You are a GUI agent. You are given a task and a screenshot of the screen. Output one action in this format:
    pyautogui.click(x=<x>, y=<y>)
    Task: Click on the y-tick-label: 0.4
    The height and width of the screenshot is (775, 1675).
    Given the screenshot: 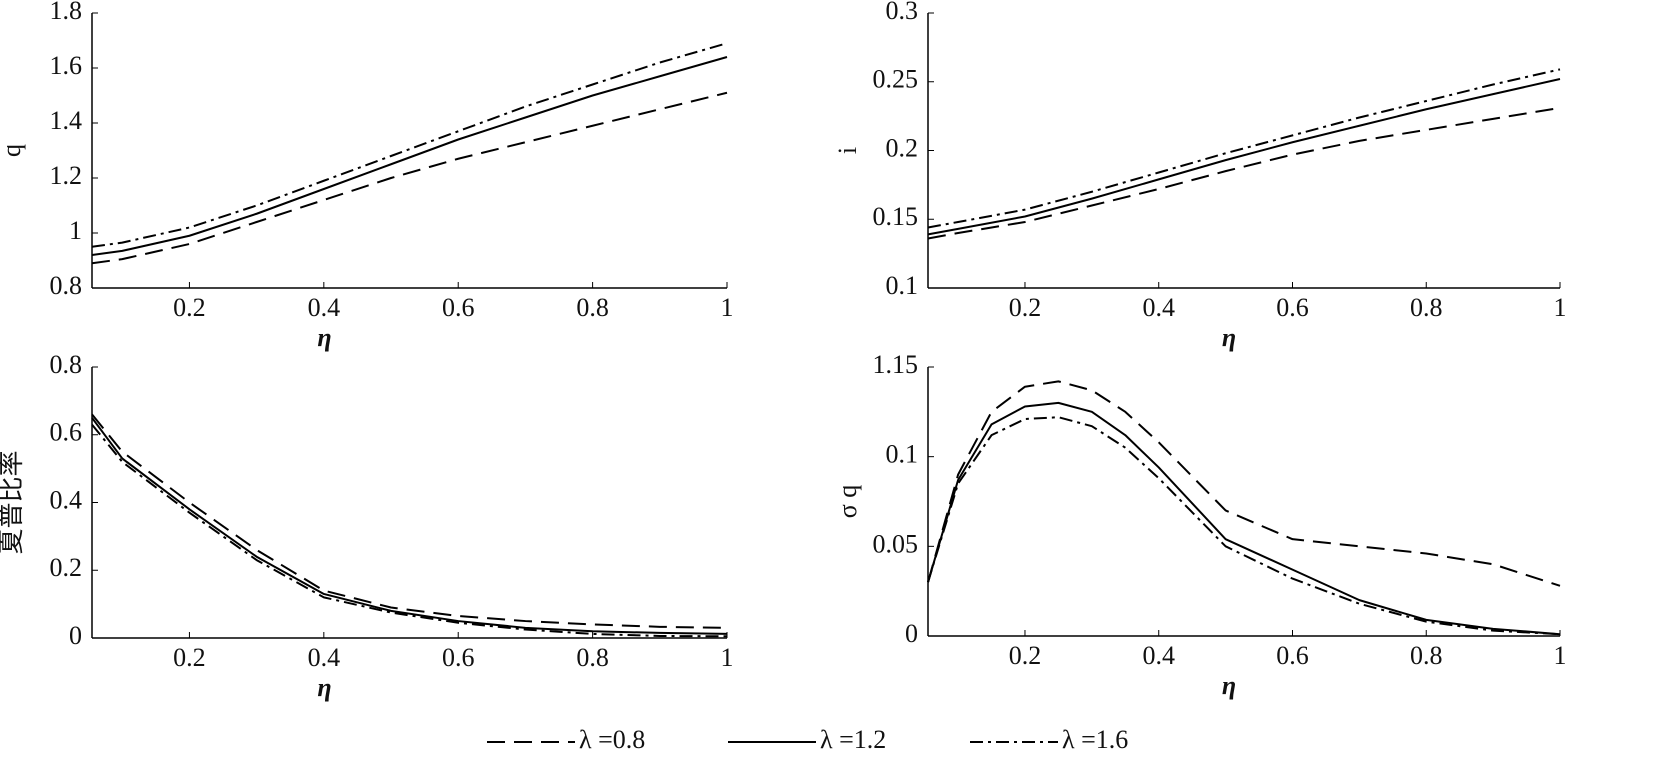 What is the action you would take?
    pyautogui.click(x=66, y=499)
    